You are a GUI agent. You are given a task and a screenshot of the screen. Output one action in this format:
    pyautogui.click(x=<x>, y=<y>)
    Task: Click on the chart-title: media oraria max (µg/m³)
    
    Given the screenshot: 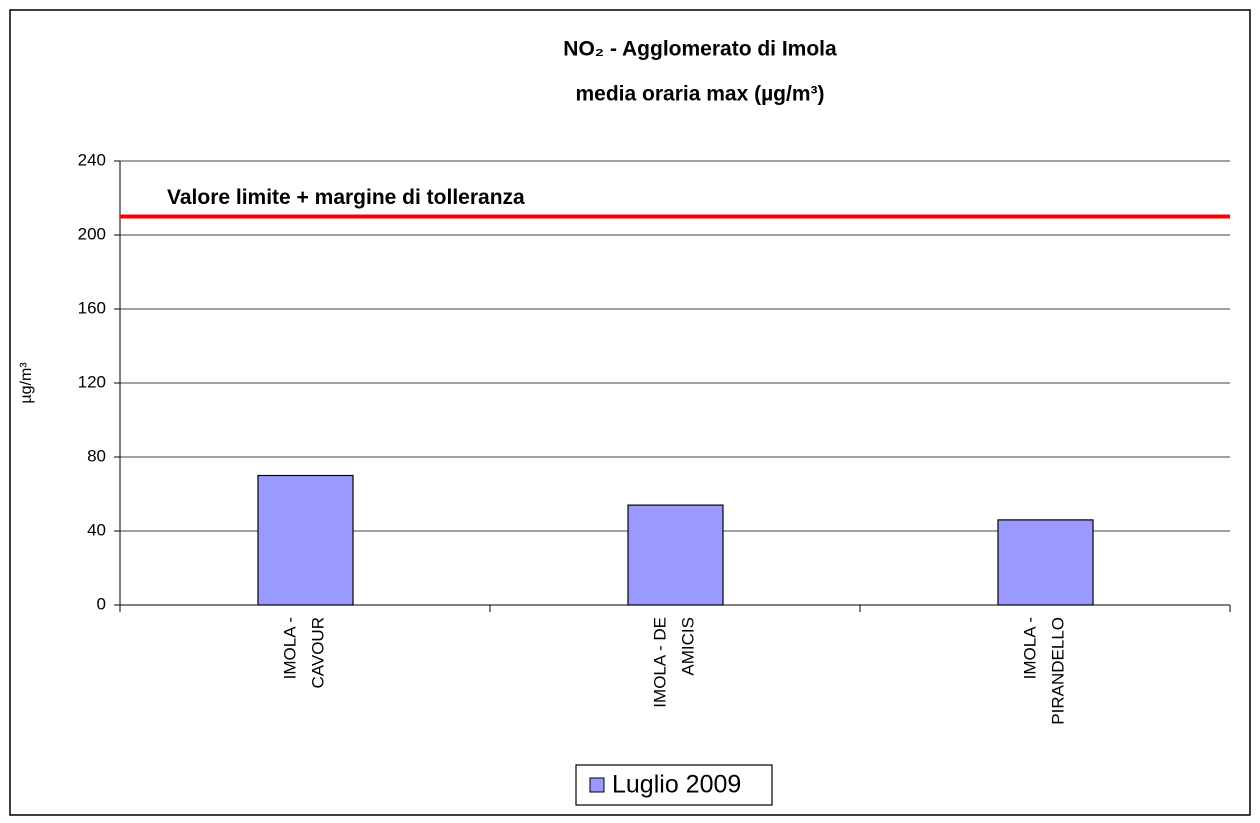 What is the action you would take?
    pyautogui.click(x=699, y=94)
    